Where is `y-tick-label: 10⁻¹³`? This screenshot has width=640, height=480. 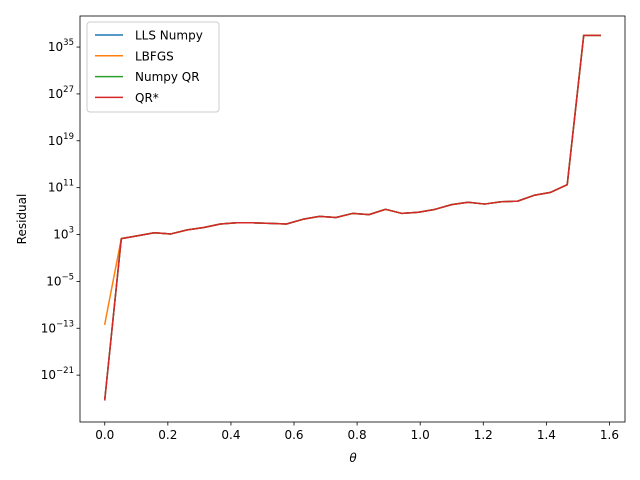
y-tick-label: 10⁻¹³ is located at coordinates (57, 327).